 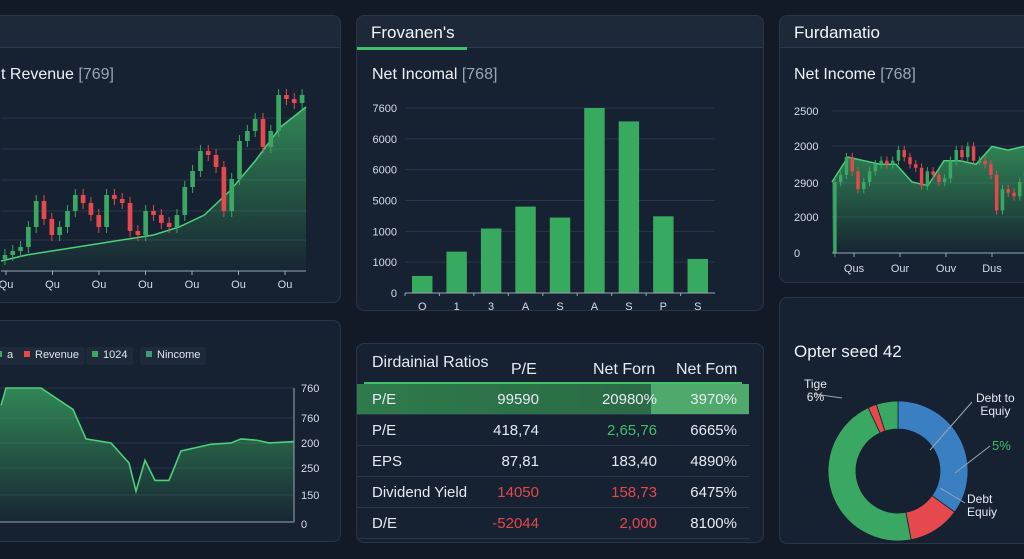 I want to click on y-tick-label: 0, so click(x=304, y=525).